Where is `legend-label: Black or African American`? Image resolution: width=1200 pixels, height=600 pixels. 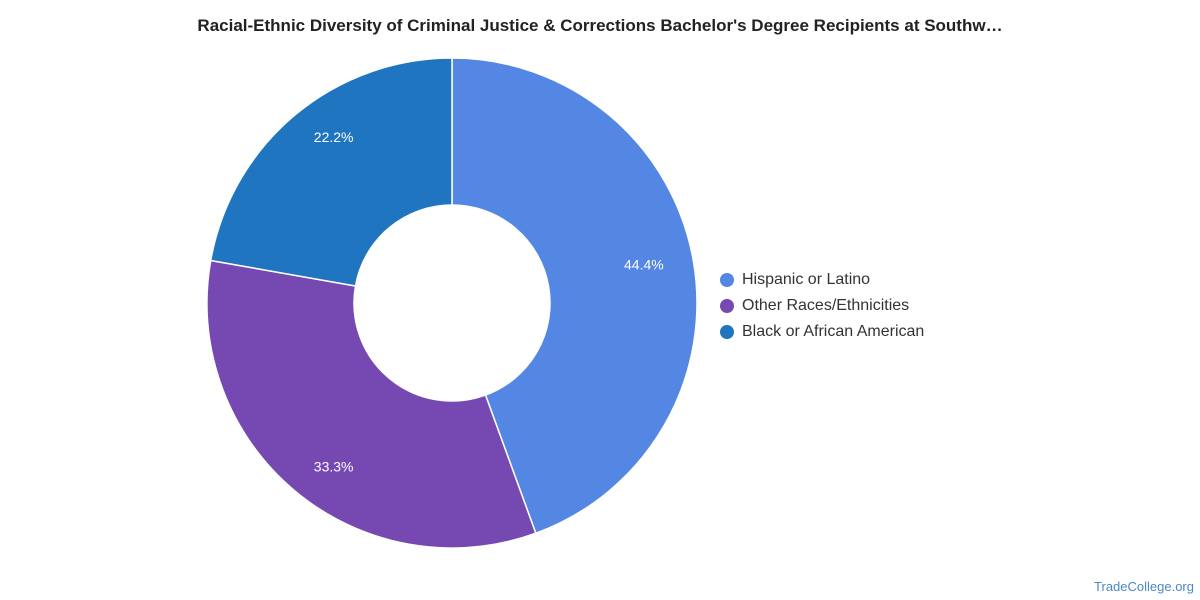 legend-label: Black or African American is located at coordinates (833, 331).